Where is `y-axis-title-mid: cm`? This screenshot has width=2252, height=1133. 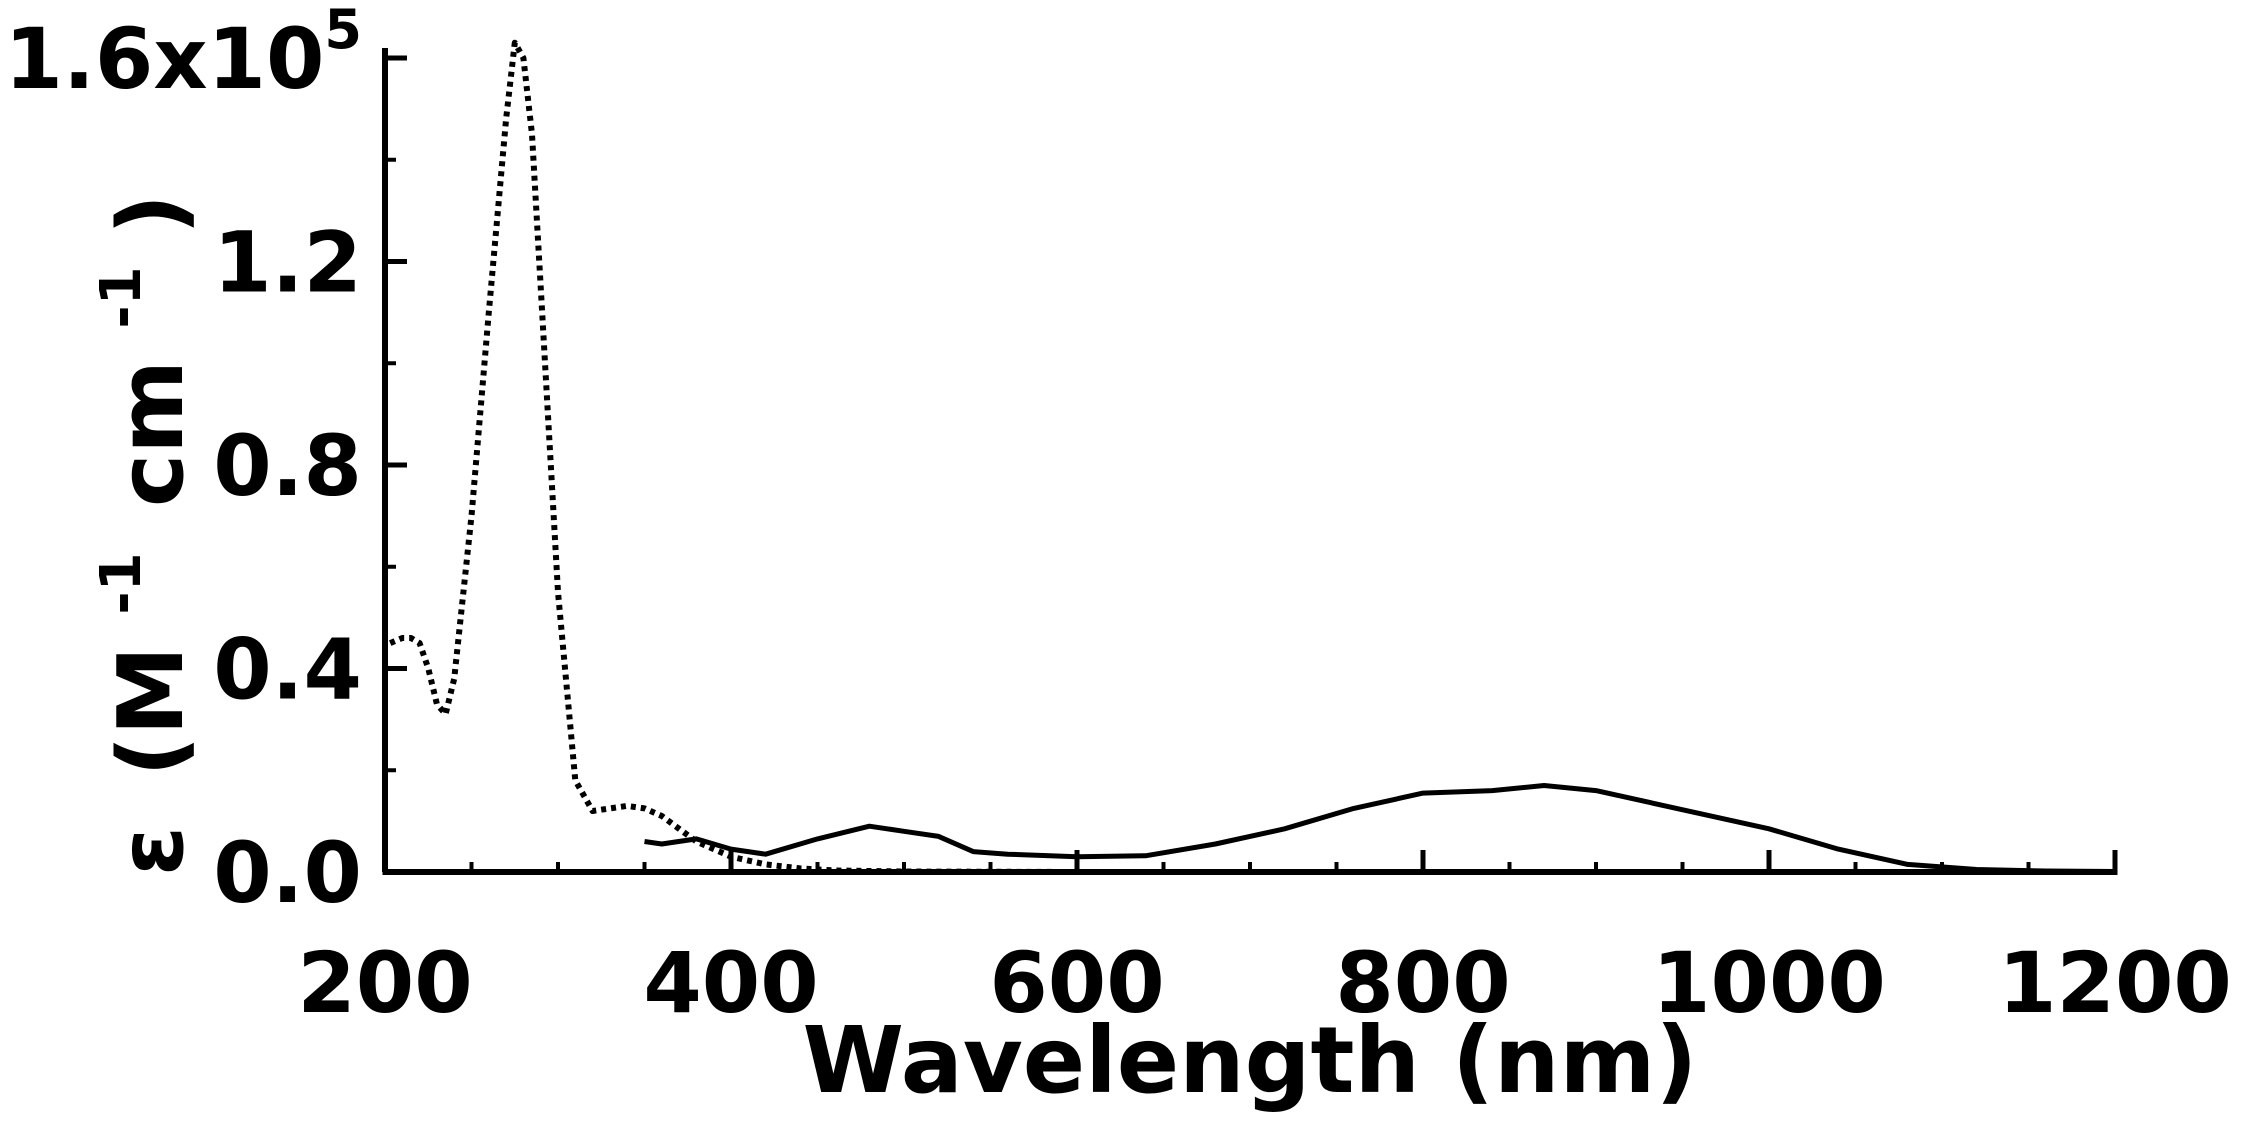 y-axis-title-mid: cm is located at coordinates (151, 433).